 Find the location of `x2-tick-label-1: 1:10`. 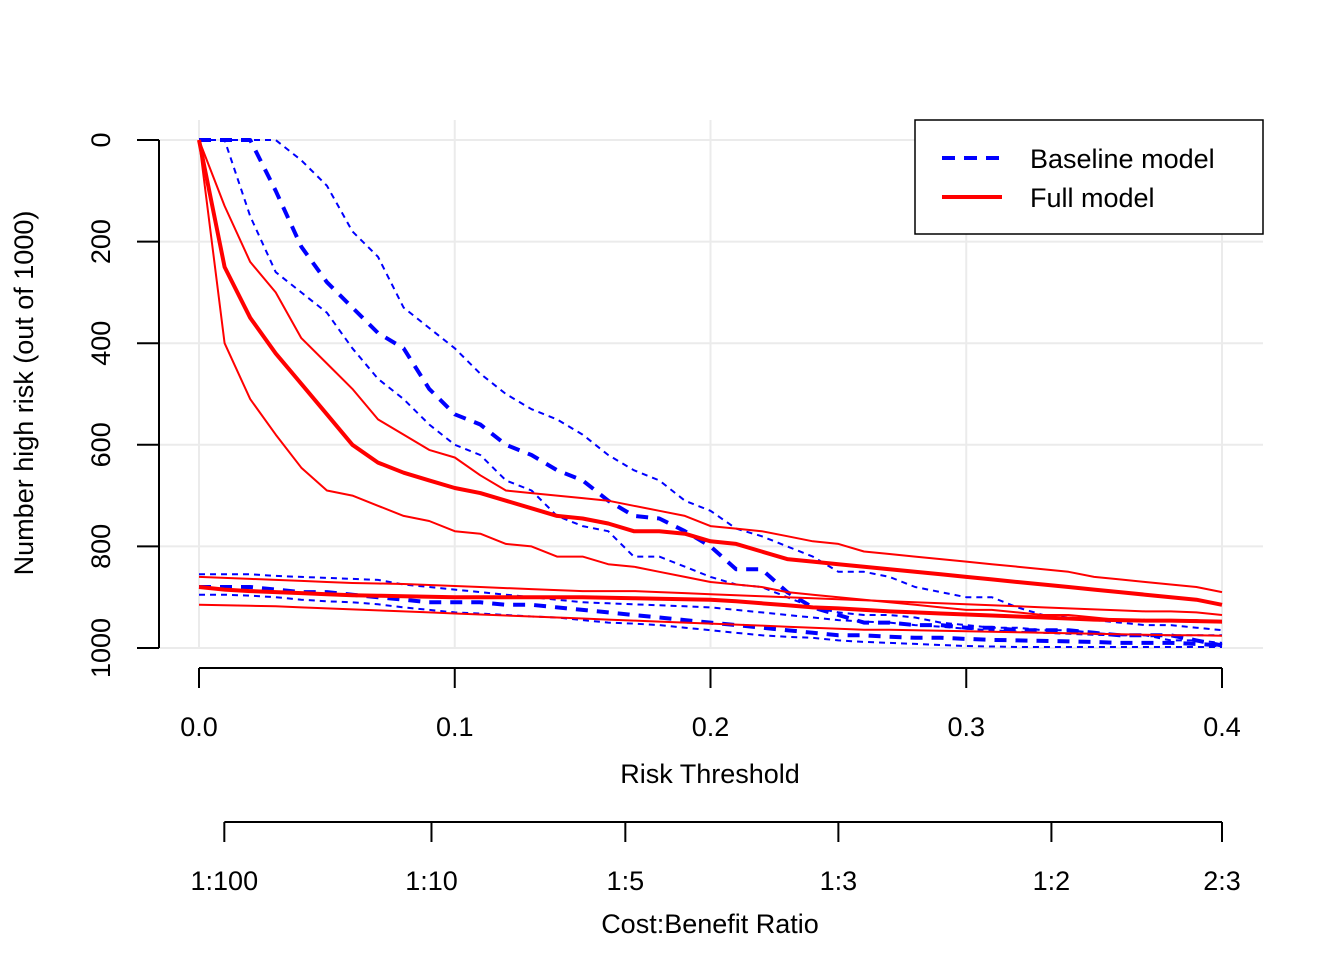

x2-tick-label-1: 1:10 is located at coordinates (431, 881).